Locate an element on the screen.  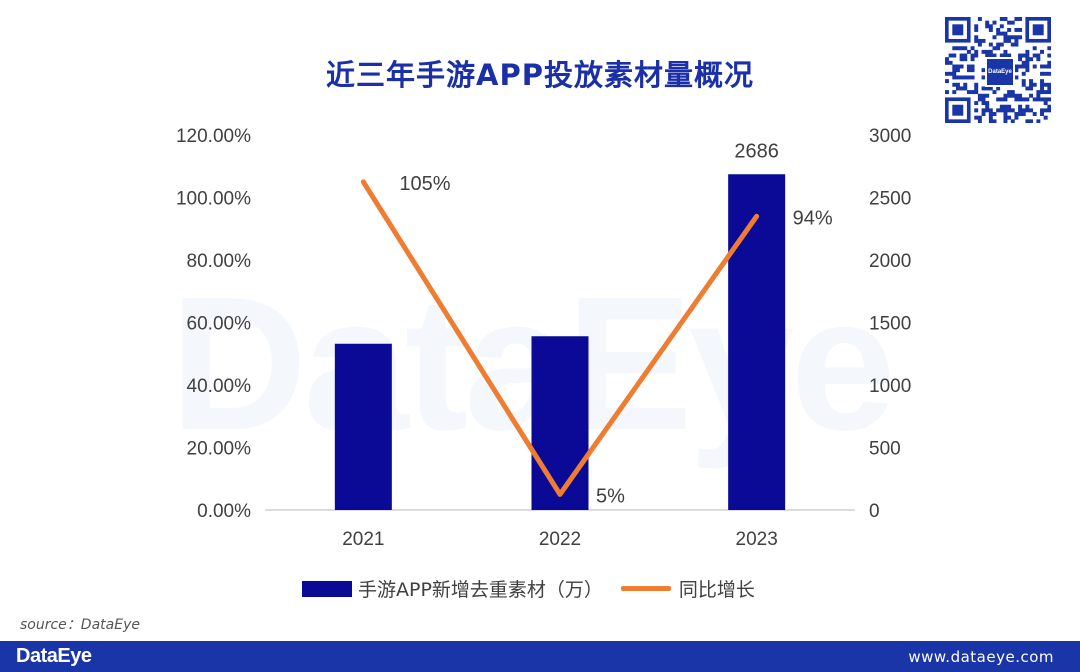
legend-line-swatch is located at coordinates (645, 588).